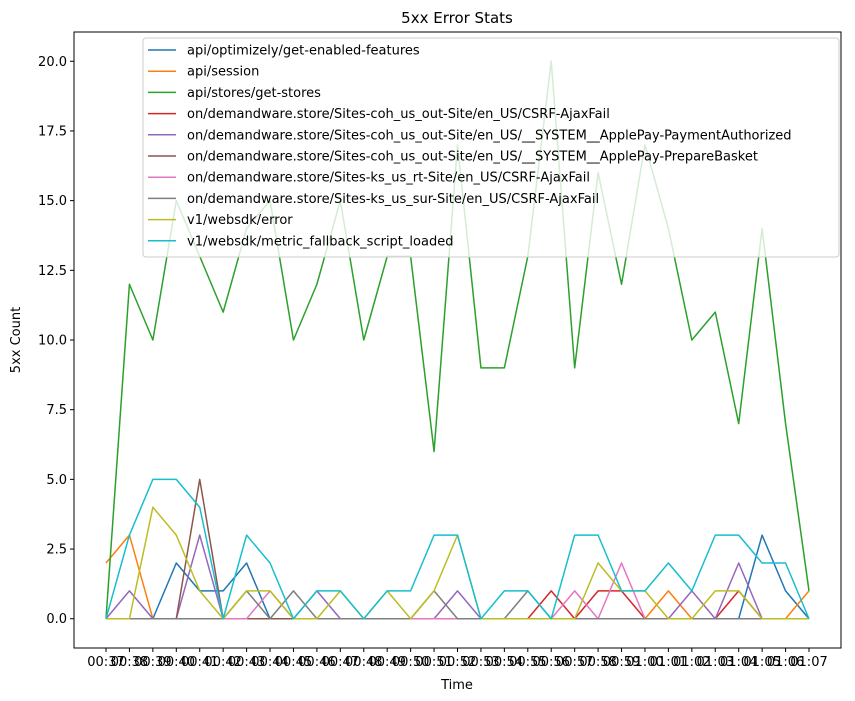 This screenshot has width=855, height=701. I want to click on x-tick-label: 01:07, so click(808, 662).